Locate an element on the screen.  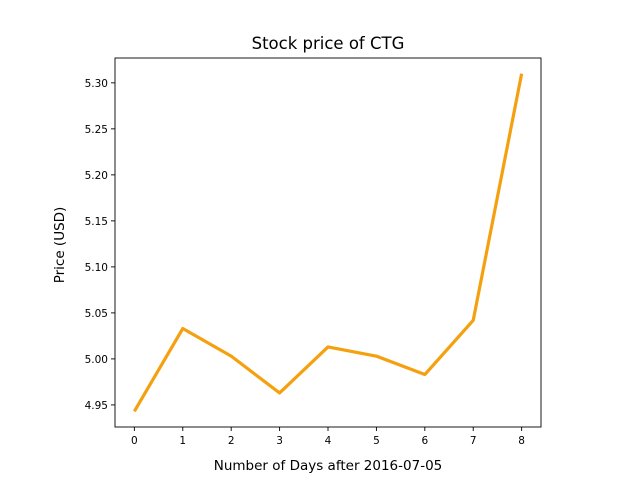
y-axis-label: Price (USD) is located at coordinates (60, 245).